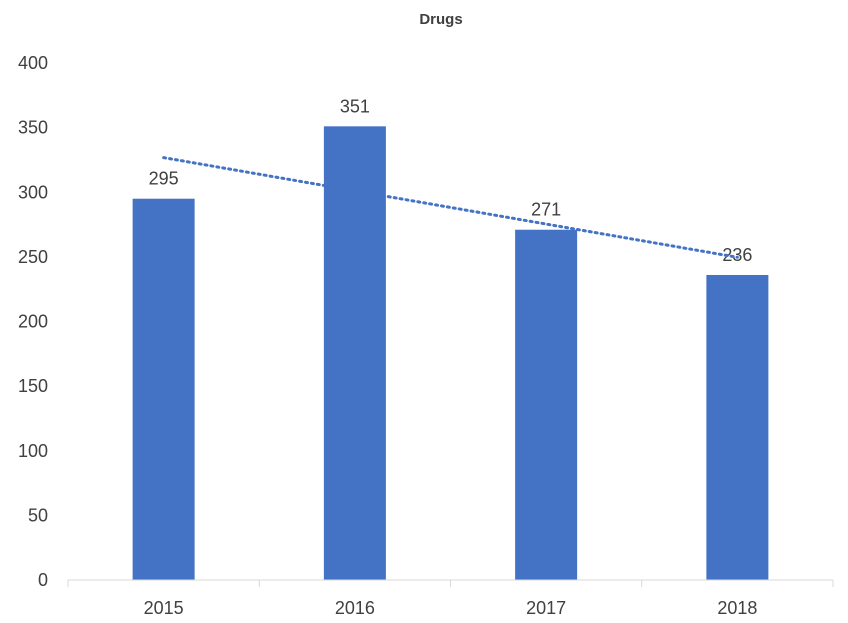  What do you see at coordinates (546, 608) in the screenshot?
I see `x-tick-label: 2017` at bounding box center [546, 608].